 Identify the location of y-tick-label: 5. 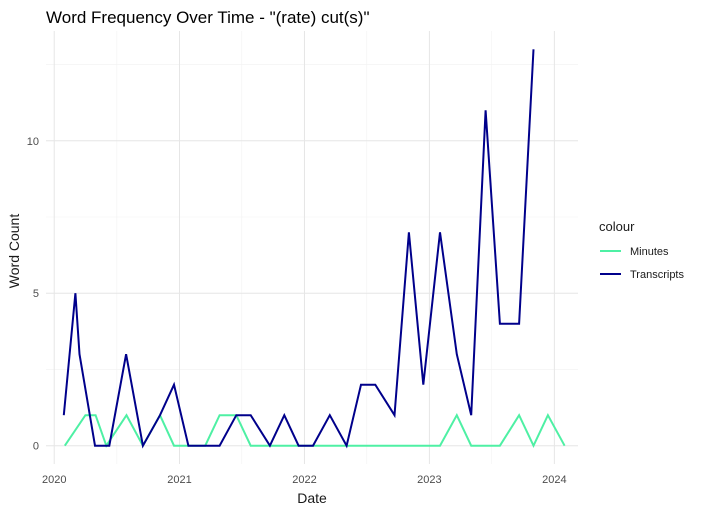
(36, 294).